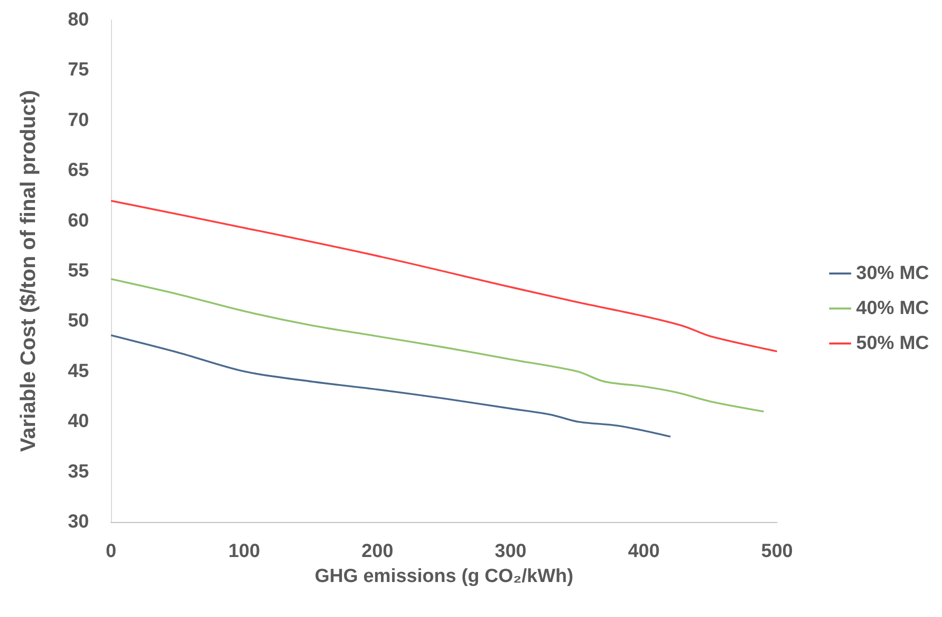 This screenshot has height=617, width=942. I want to click on y-tick-label: 45, so click(79, 371).